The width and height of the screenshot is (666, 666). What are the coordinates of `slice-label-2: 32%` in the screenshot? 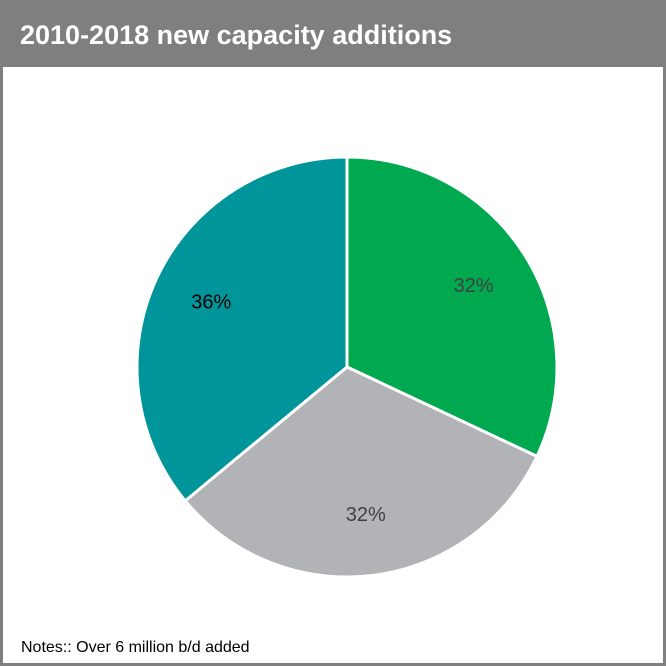 It's located at (366, 515).